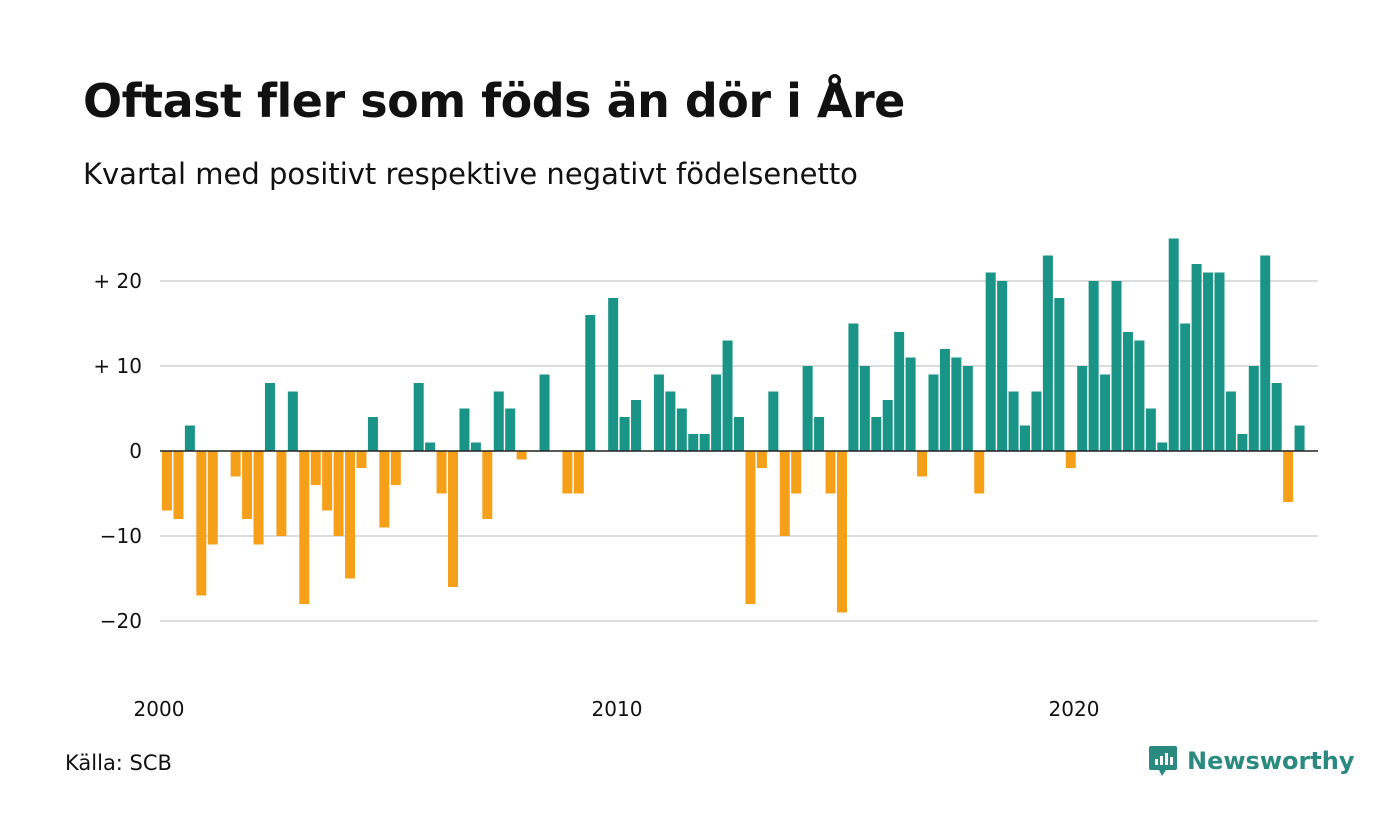 The height and width of the screenshot is (840, 1400). What do you see at coordinates (1288, 476) in the screenshot?
I see `bar-2024-q3` at bounding box center [1288, 476].